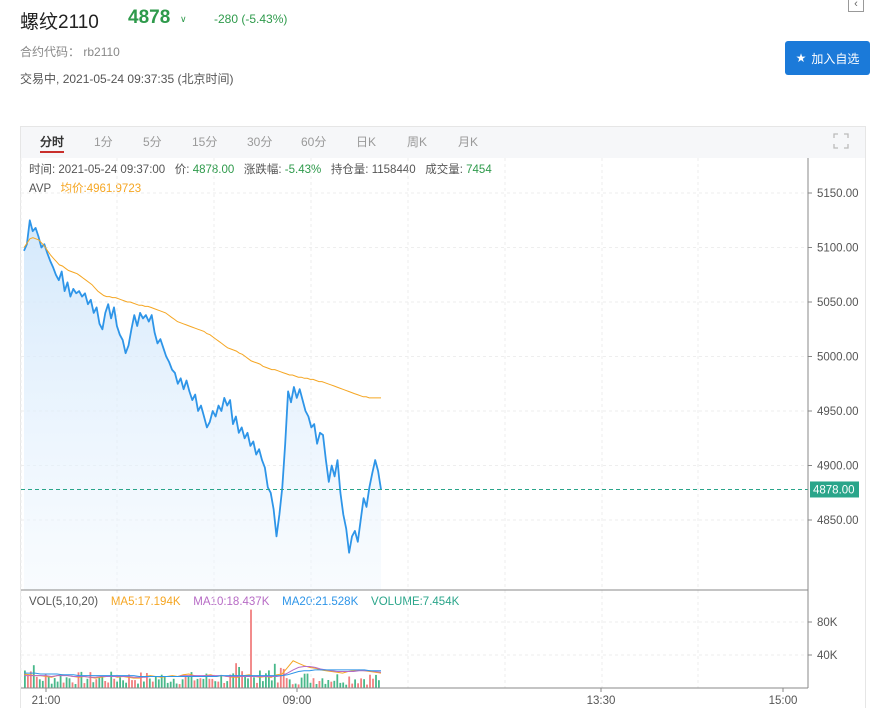 The width and height of the screenshot is (875, 708). What do you see at coordinates (260, 142) in the screenshot?
I see `tab-30min: 30分` at bounding box center [260, 142].